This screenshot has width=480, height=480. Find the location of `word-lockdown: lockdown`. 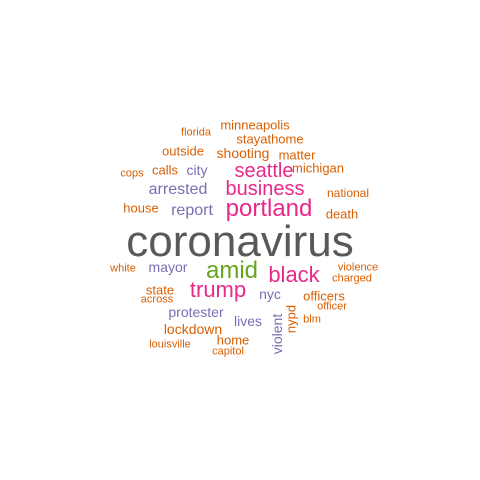

word-lockdown: lockdown is located at coordinates (193, 329).